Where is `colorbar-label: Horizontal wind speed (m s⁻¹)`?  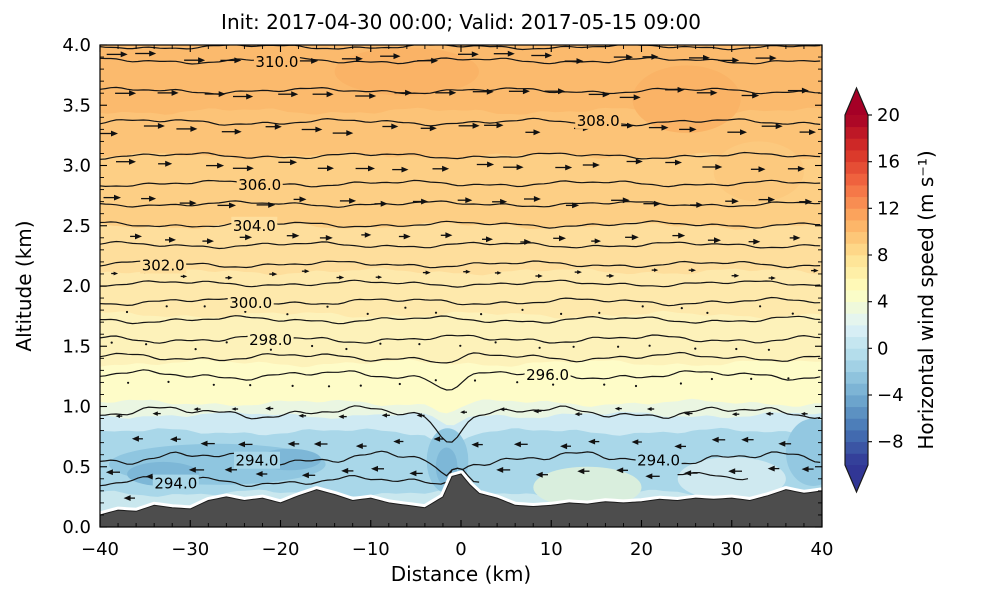 colorbar-label: Horizontal wind speed (m s⁻¹) is located at coordinates (926, 300).